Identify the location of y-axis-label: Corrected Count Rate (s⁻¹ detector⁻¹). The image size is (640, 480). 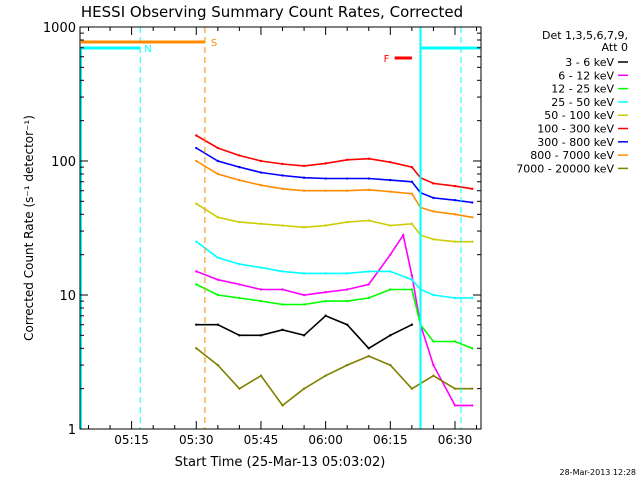
(29, 228).